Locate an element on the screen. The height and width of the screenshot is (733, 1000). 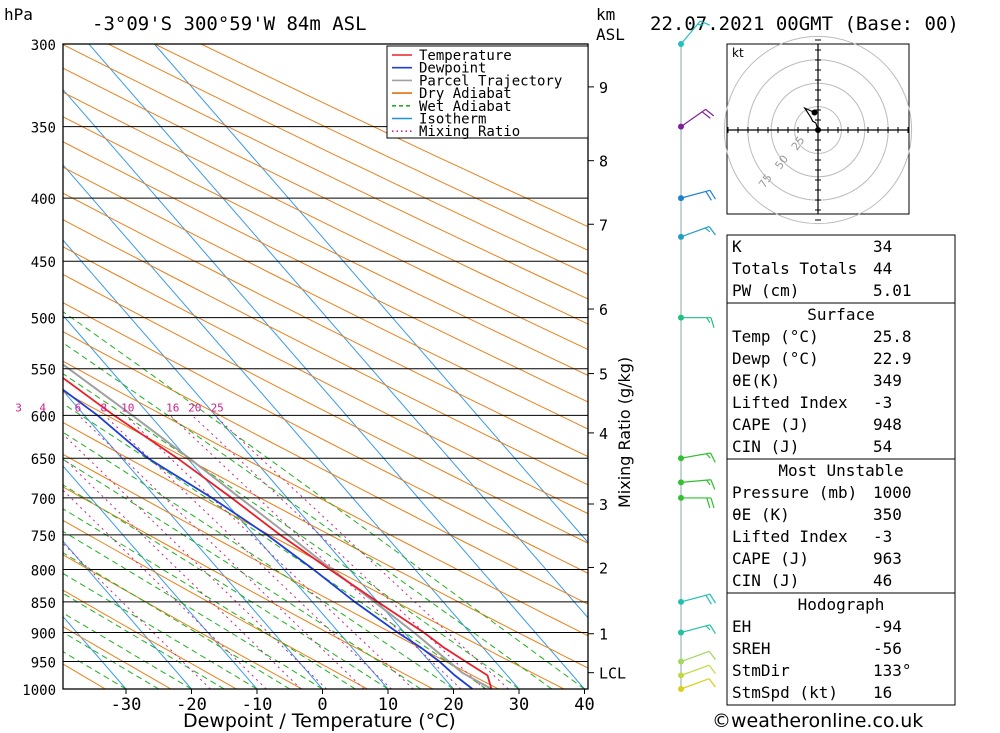
indices-section-title: Most Unstable is located at coordinates (840, 470).